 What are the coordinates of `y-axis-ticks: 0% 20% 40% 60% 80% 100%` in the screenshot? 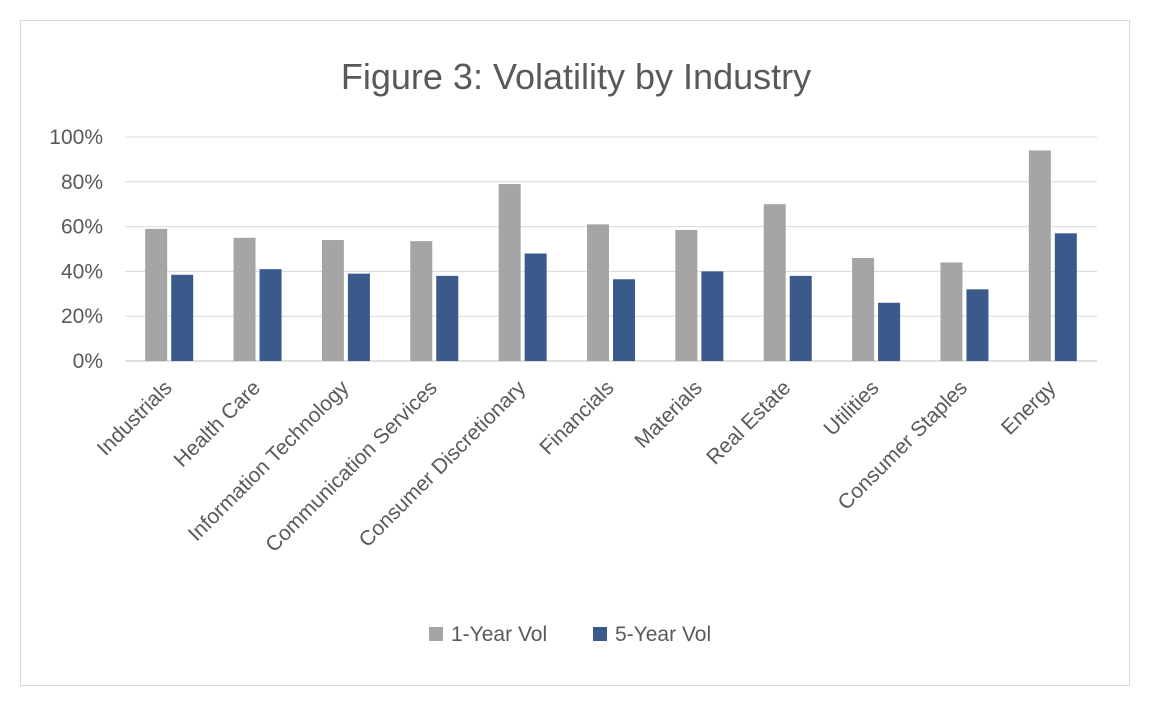 It's located at (76, 249).